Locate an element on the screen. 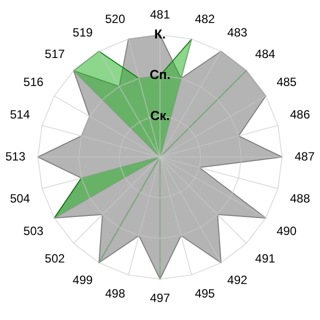 The image size is (320, 320). spoke-label: 503 is located at coordinates (33, 231).